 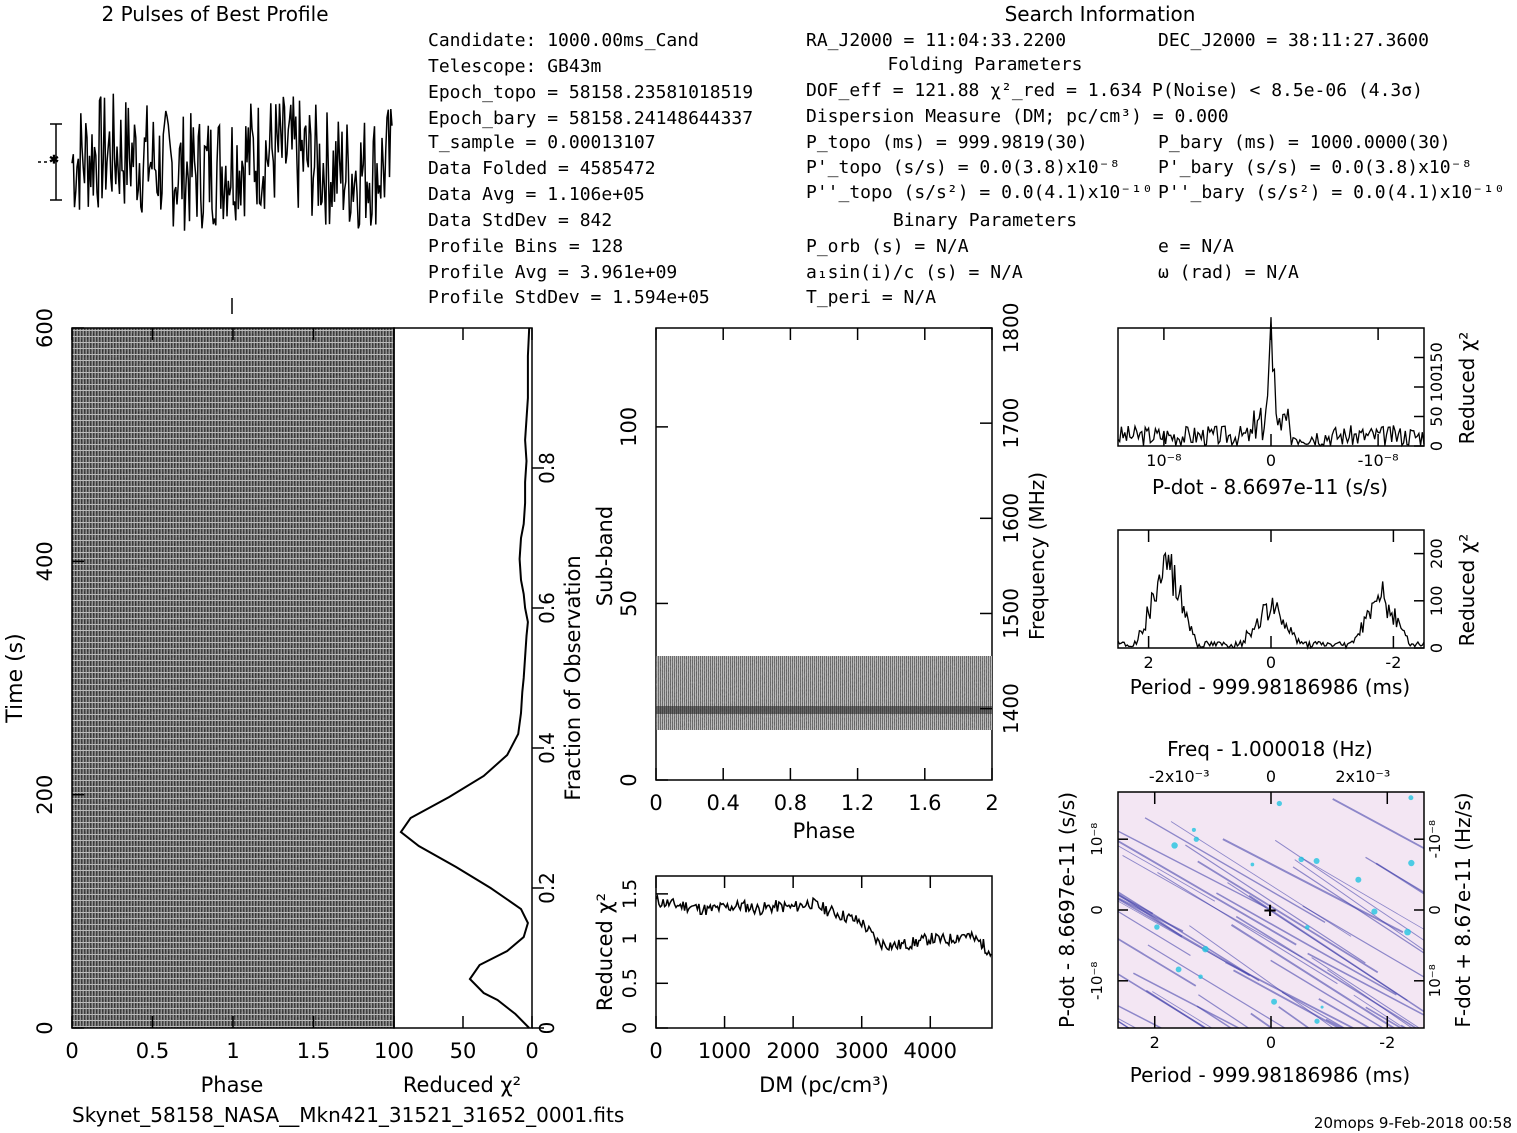 I want to click on axis-label: P-dot - 8.6697e-11 (s/s), so click(x=1067, y=910).